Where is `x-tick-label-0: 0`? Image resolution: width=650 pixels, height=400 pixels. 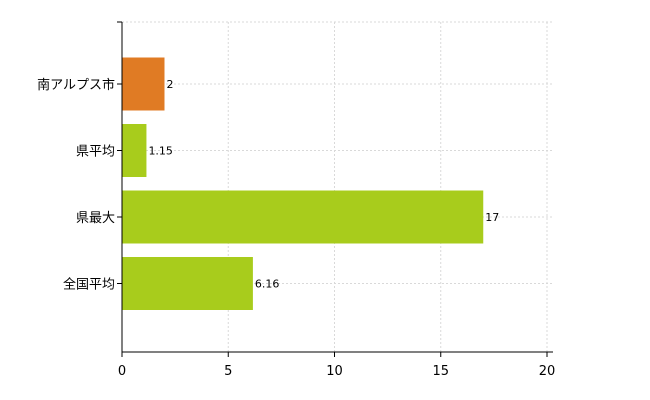
x-tick-label-0: 0 is located at coordinates (122, 371).